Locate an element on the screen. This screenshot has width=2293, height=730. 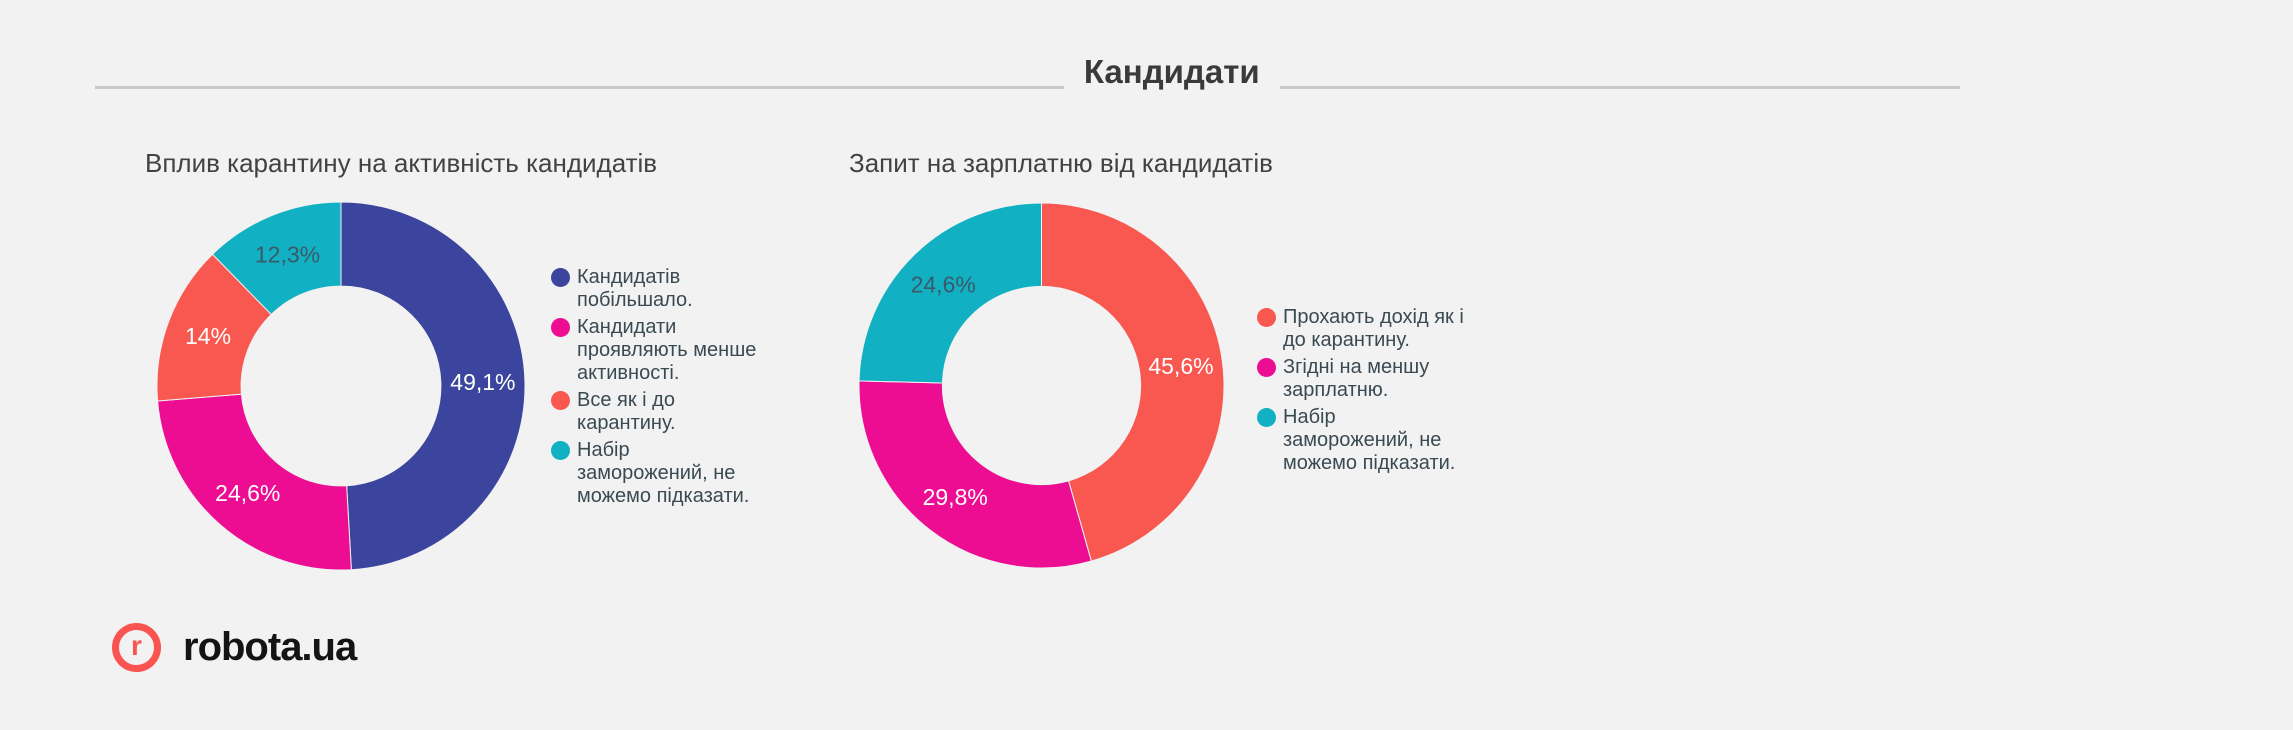
chart-title-salary-request: Запит на зарплатню від кандидатів is located at coordinates (1061, 163).